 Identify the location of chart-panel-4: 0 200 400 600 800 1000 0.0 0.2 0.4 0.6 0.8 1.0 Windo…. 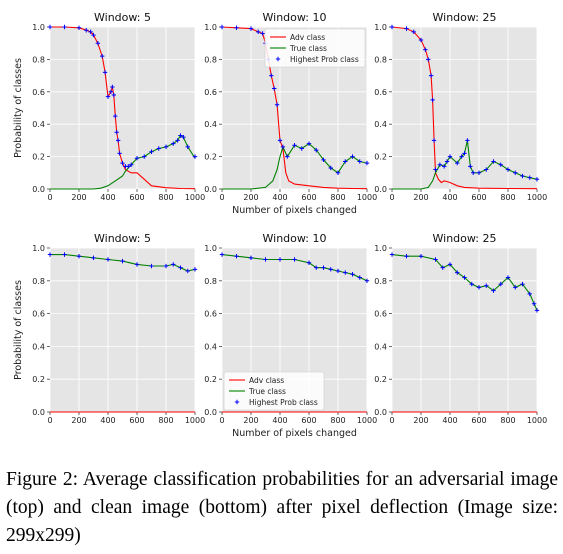
(118, 328).